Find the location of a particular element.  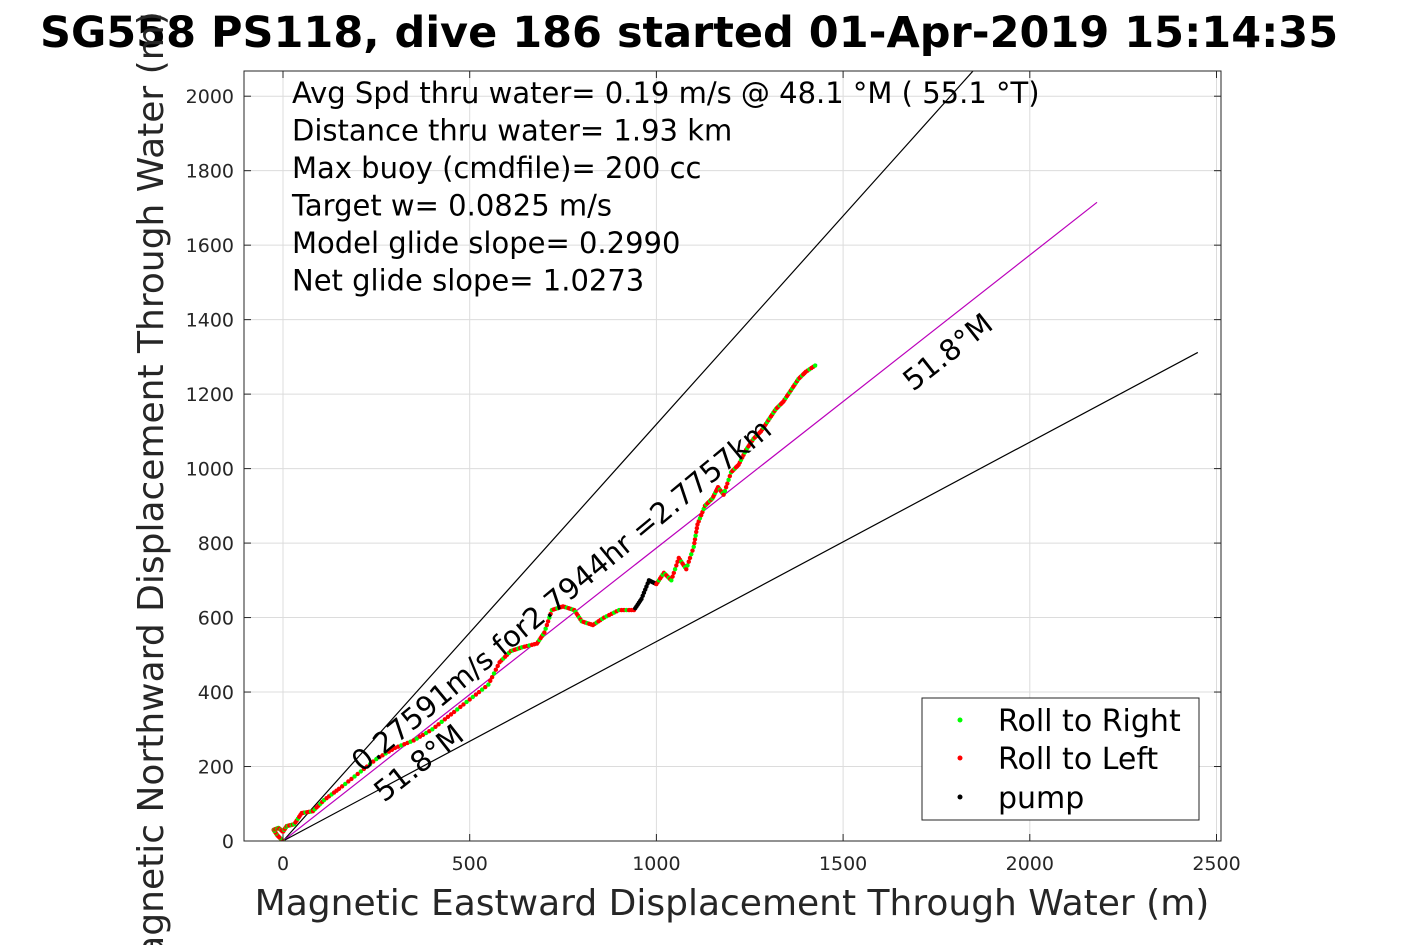

info-line: Model glide slope= 0.2990 is located at coordinates (486, 243).